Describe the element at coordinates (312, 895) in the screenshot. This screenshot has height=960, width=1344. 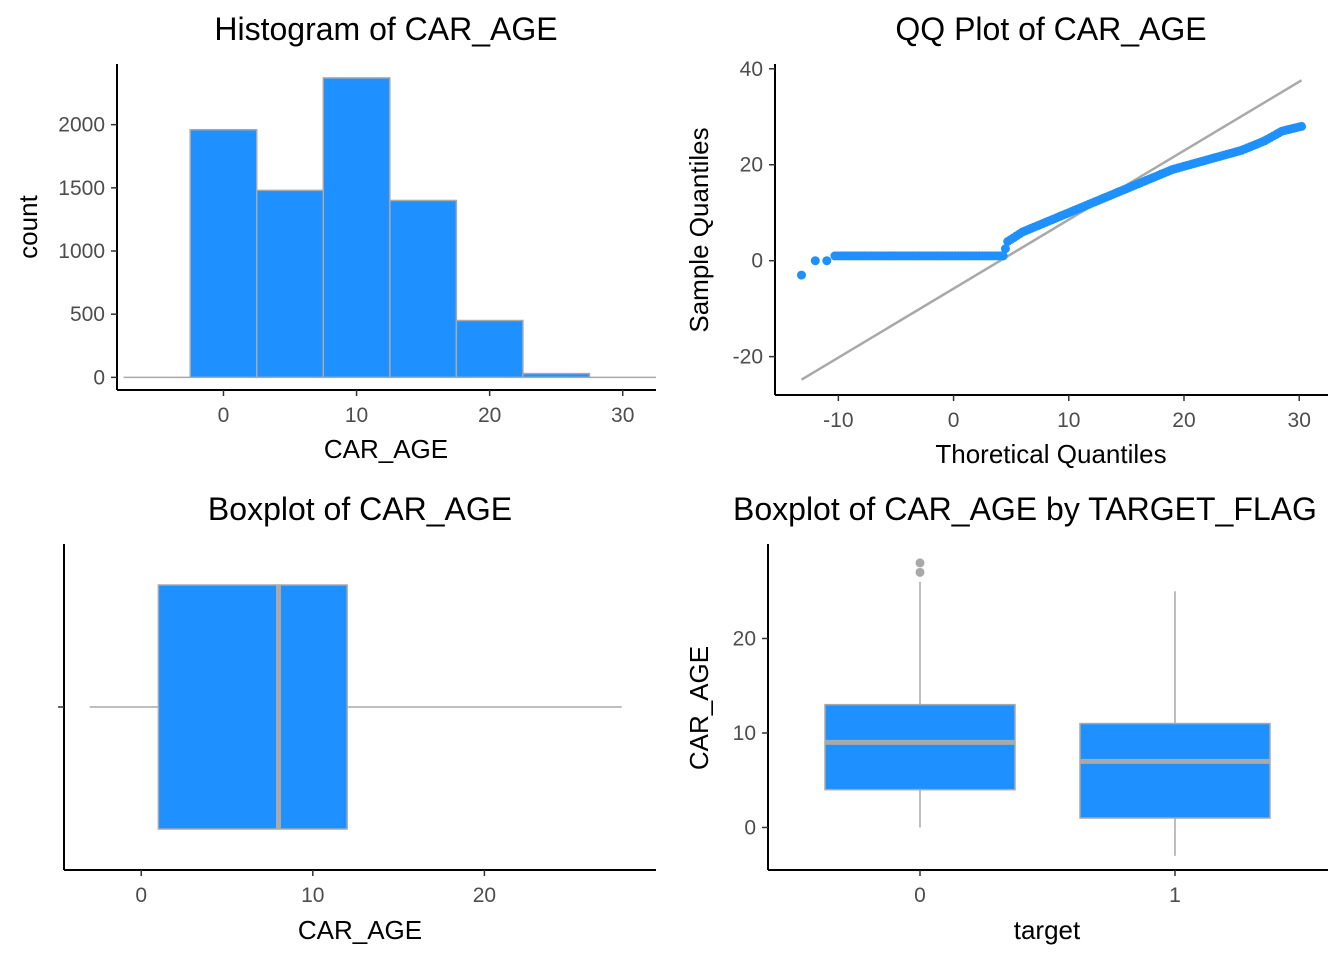
I see `boxplot-x-tick-label: 10` at that location.